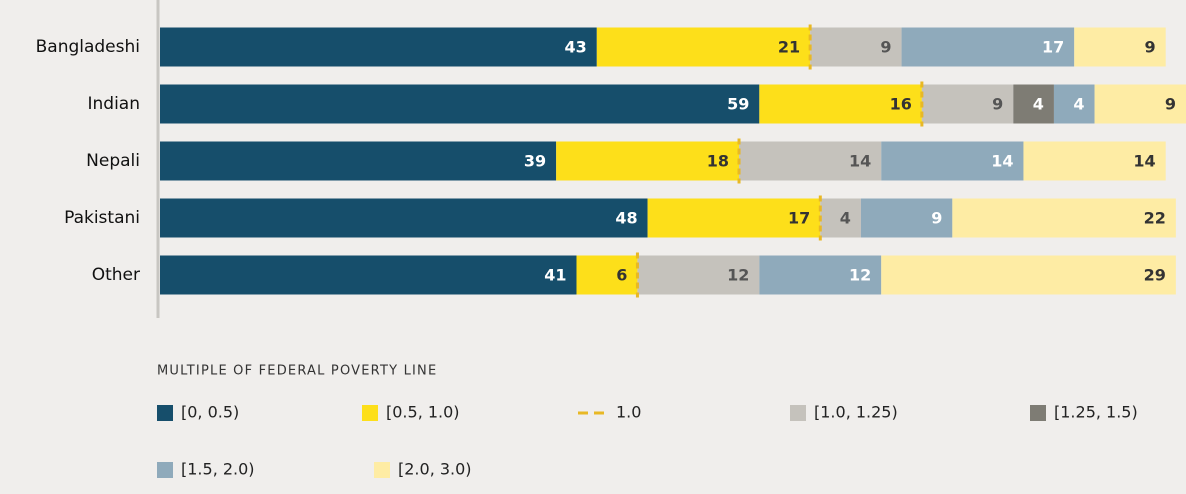 The image size is (1186, 494). I want to click on value-label: 41, so click(555, 275).